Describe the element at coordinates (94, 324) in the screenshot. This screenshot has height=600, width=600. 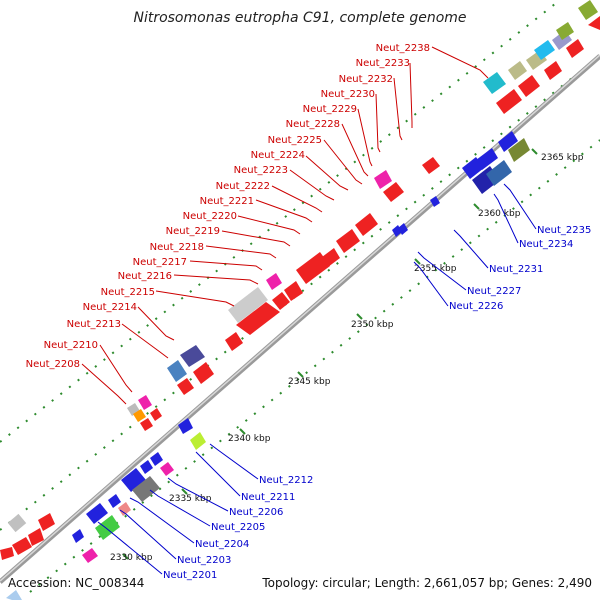
I see `gene-label: Neut_2213` at that location.